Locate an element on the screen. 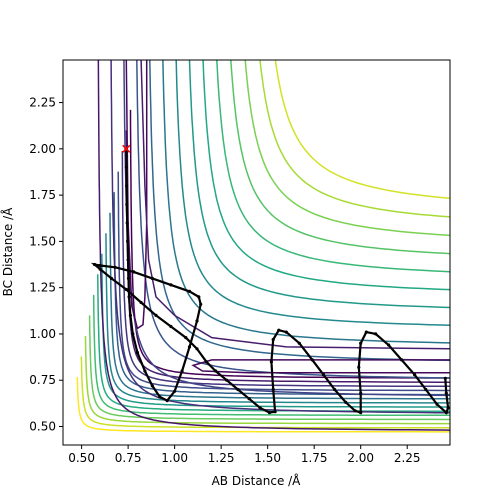 The image size is (500, 500). x-tick-label: 1.50 is located at coordinates (267, 458).